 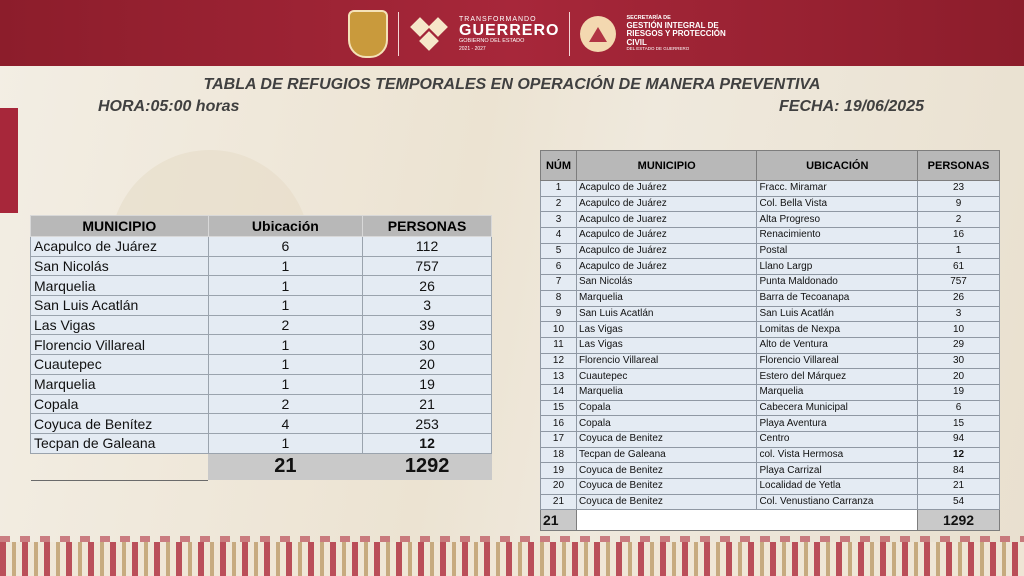 I want to click on detail-cell-num: 12, so click(x=558, y=361).